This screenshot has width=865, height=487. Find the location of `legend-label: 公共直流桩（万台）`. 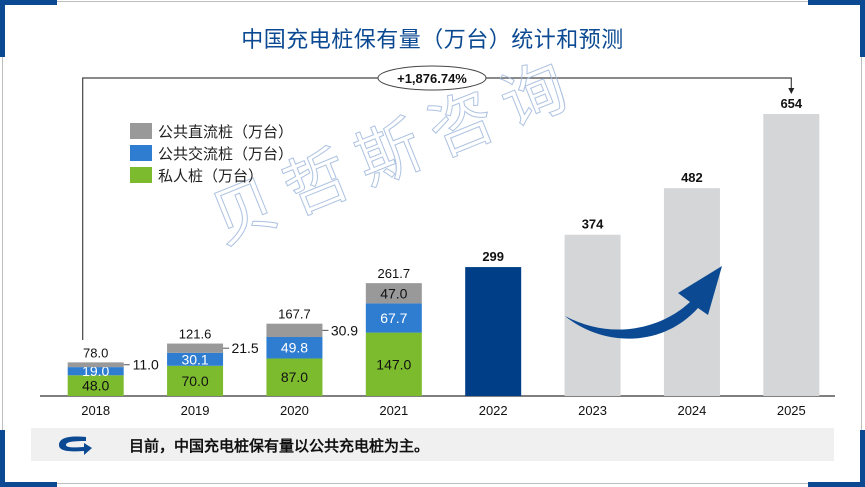

legend-label: 公共直流桩（万台） is located at coordinates (226, 131).